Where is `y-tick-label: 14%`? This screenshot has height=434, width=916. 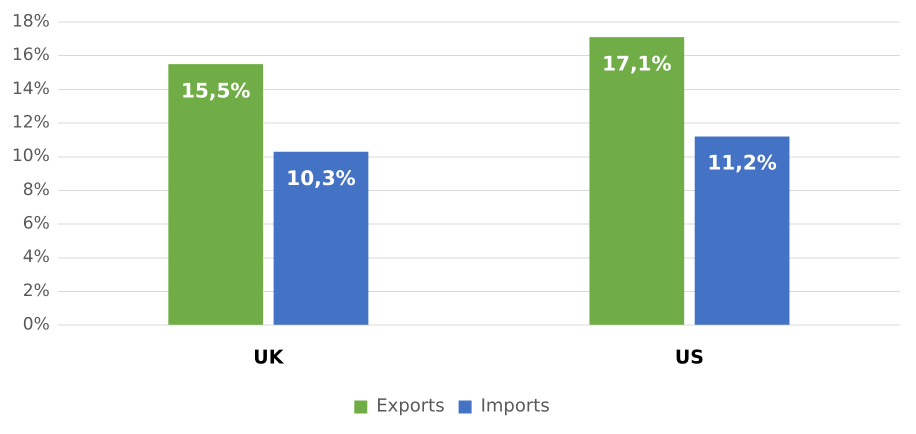
y-tick-label: 14% is located at coordinates (31, 88).